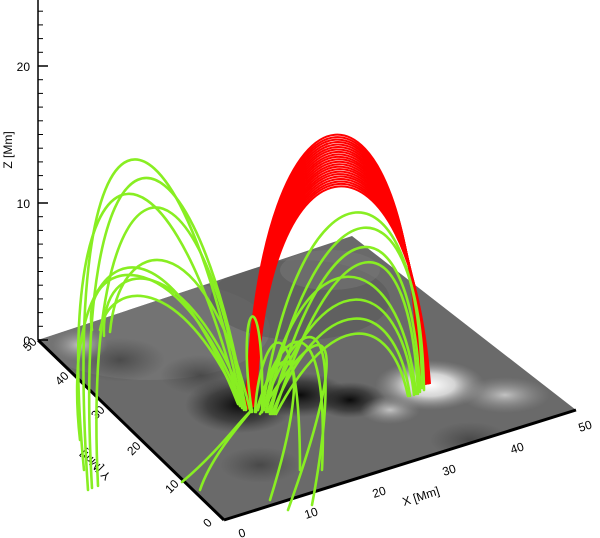 The image size is (600, 538). I want to click on y-axis-line, so click(131, 430).